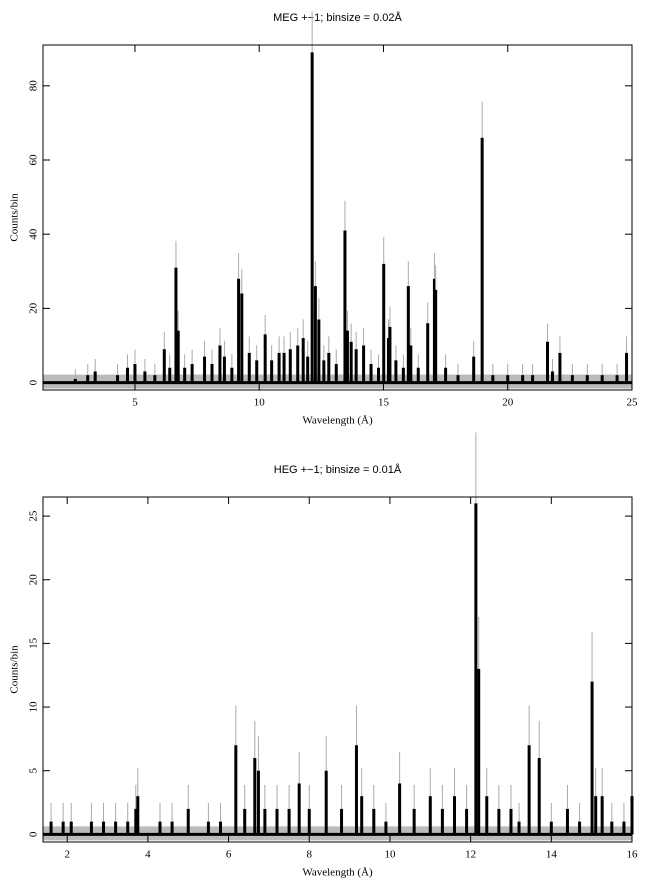 The width and height of the screenshot is (649, 891). Describe the element at coordinates (508, 403) in the screenshot. I see `x-tick-label: 20` at that location.